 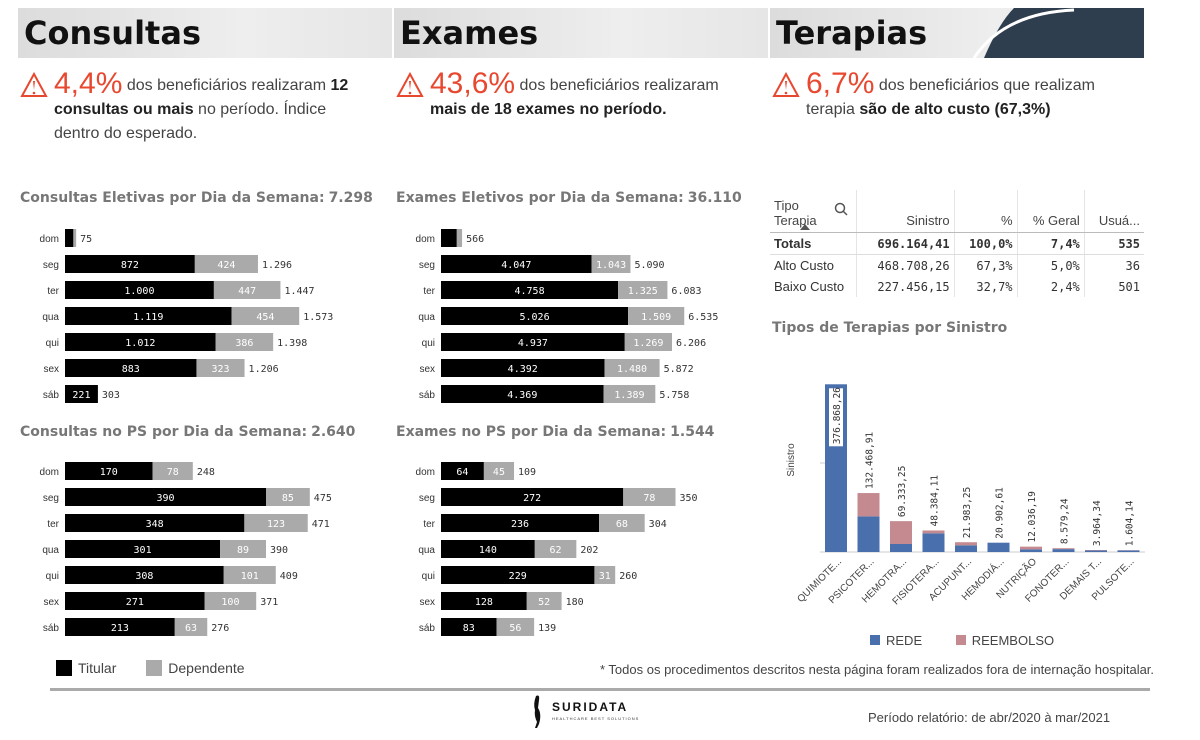 I want to click on data-label-sinistro: 8.579,24, so click(x=1065, y=521).